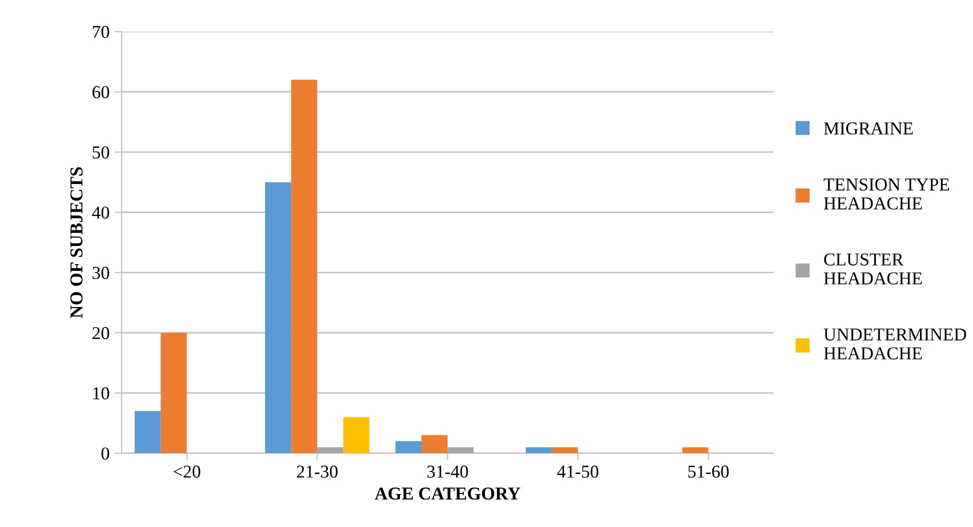 This screenshot has height=527, width=973. Describe the element at coordinates (868, 128) in the screenshot. I see `legend-label: MIGRAINE` at that location.